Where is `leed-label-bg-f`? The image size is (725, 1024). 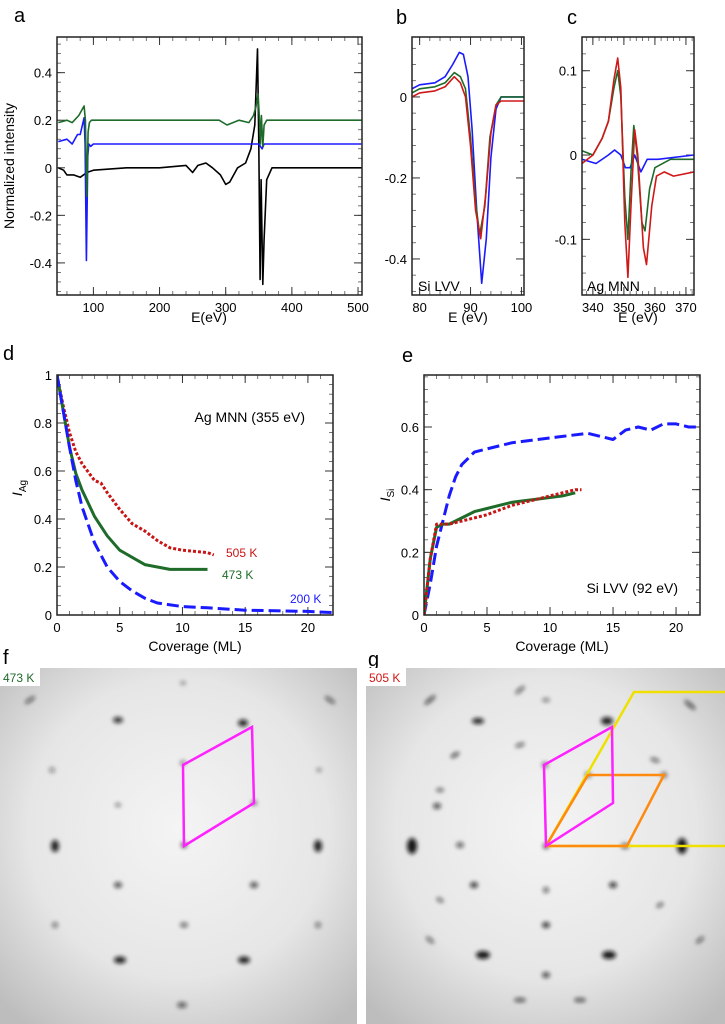 leed-label-bg-f is located at coordinates (20, 677).